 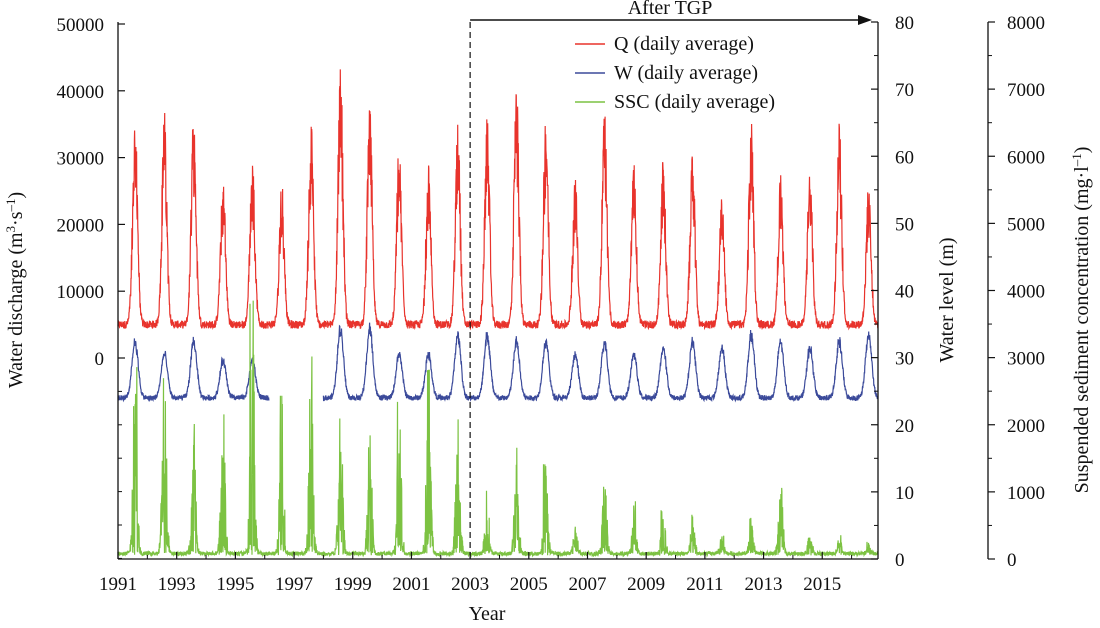 What do you see at coordinates (904, 292) in the screenshot?
I see `middle-tick-label: 40` at bounding box center [904, 292].